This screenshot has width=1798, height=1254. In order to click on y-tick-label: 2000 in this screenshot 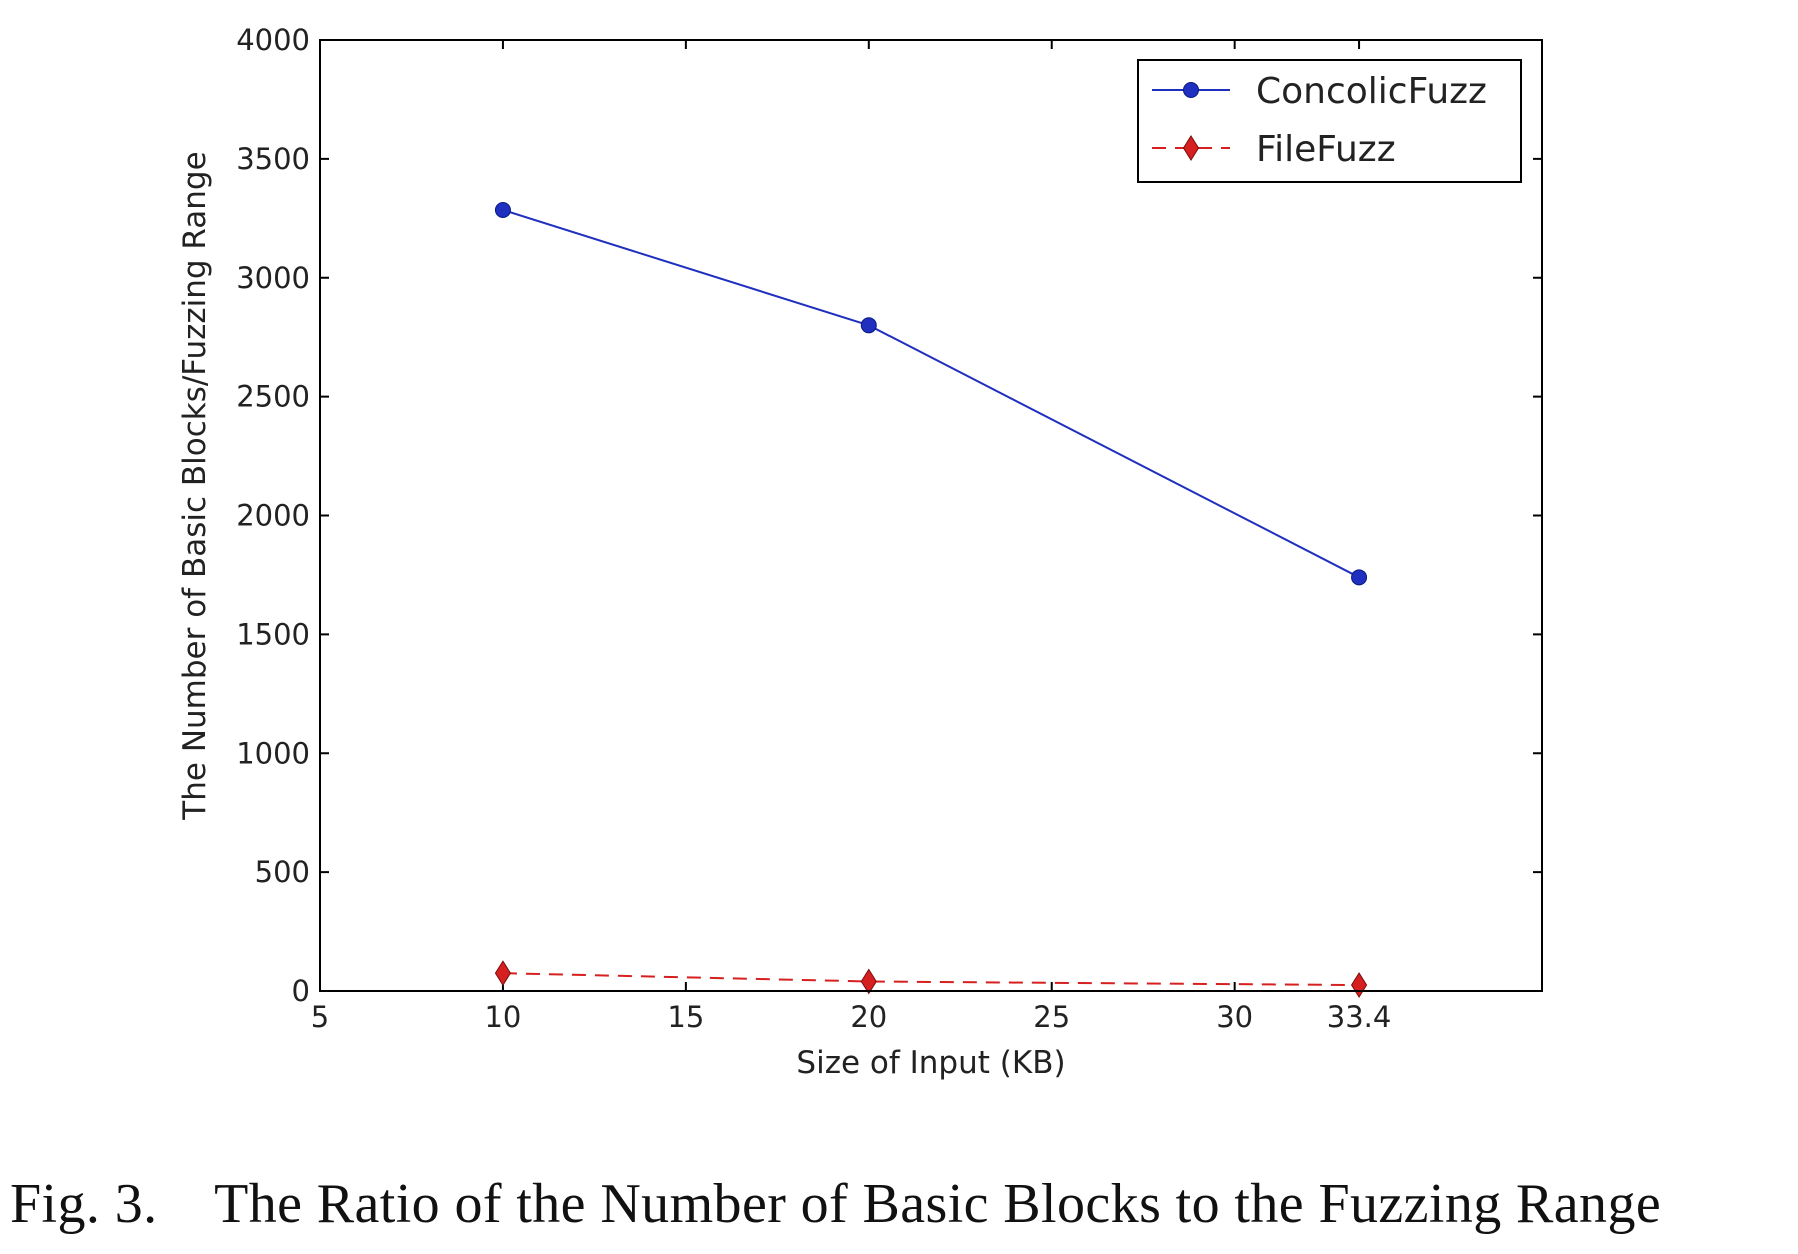, I will do `click(273, 516)`.